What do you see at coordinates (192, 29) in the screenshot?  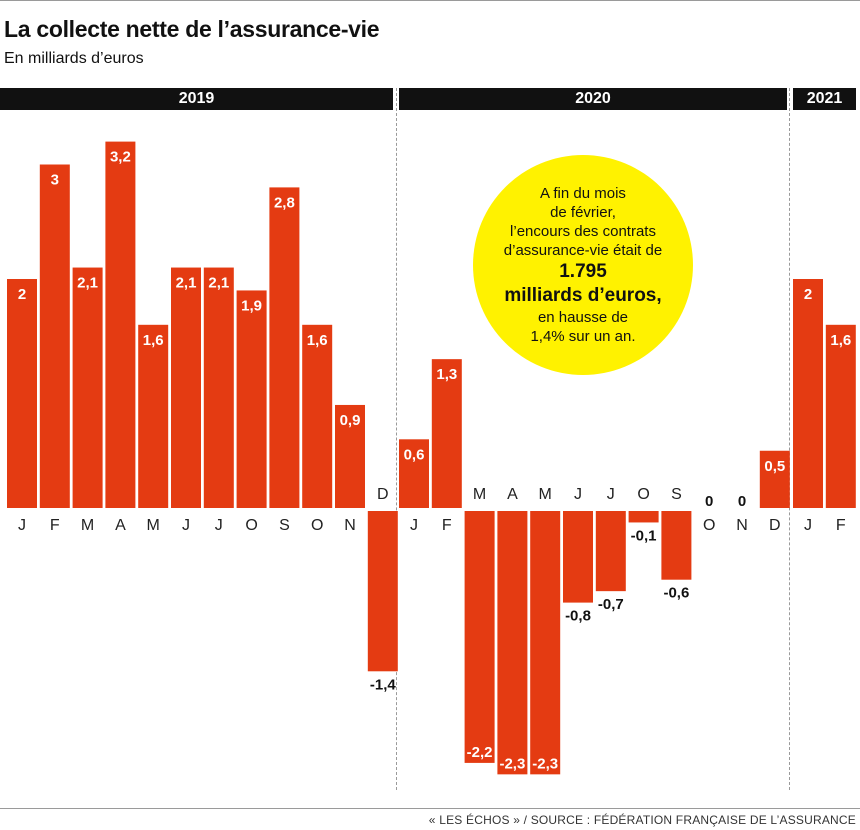 I see `chart-title: La collecte nette de l’assurance-vie` at bounding box center [192, 29].